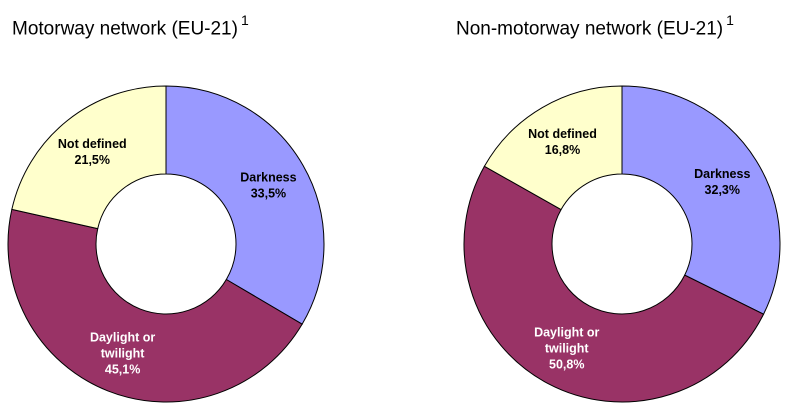 The height and width of the screenshot is (410, 797). I want to click on chart-title-text: Non-motorway network (EU-21), so click(590, 29).